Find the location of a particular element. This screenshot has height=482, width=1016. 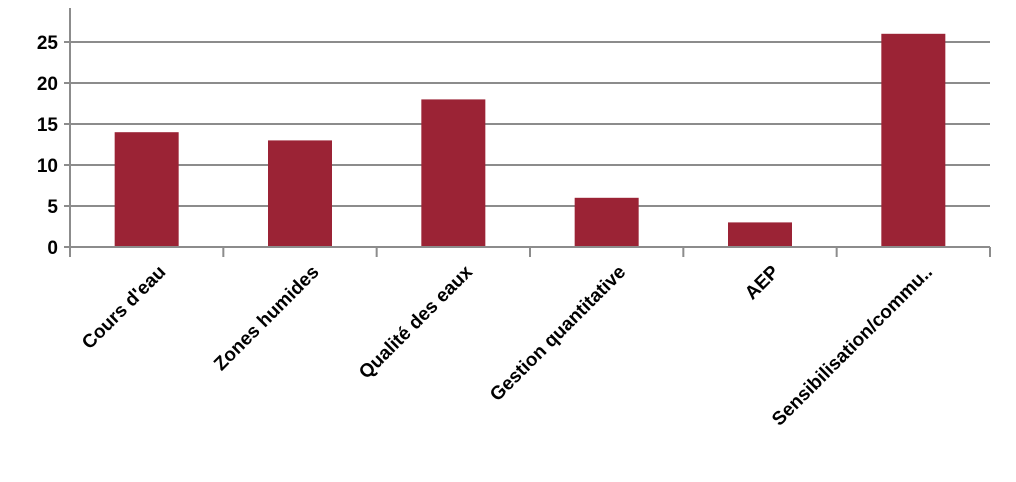

y-tick-label-20: 20 is located at coordinates (47, 84).